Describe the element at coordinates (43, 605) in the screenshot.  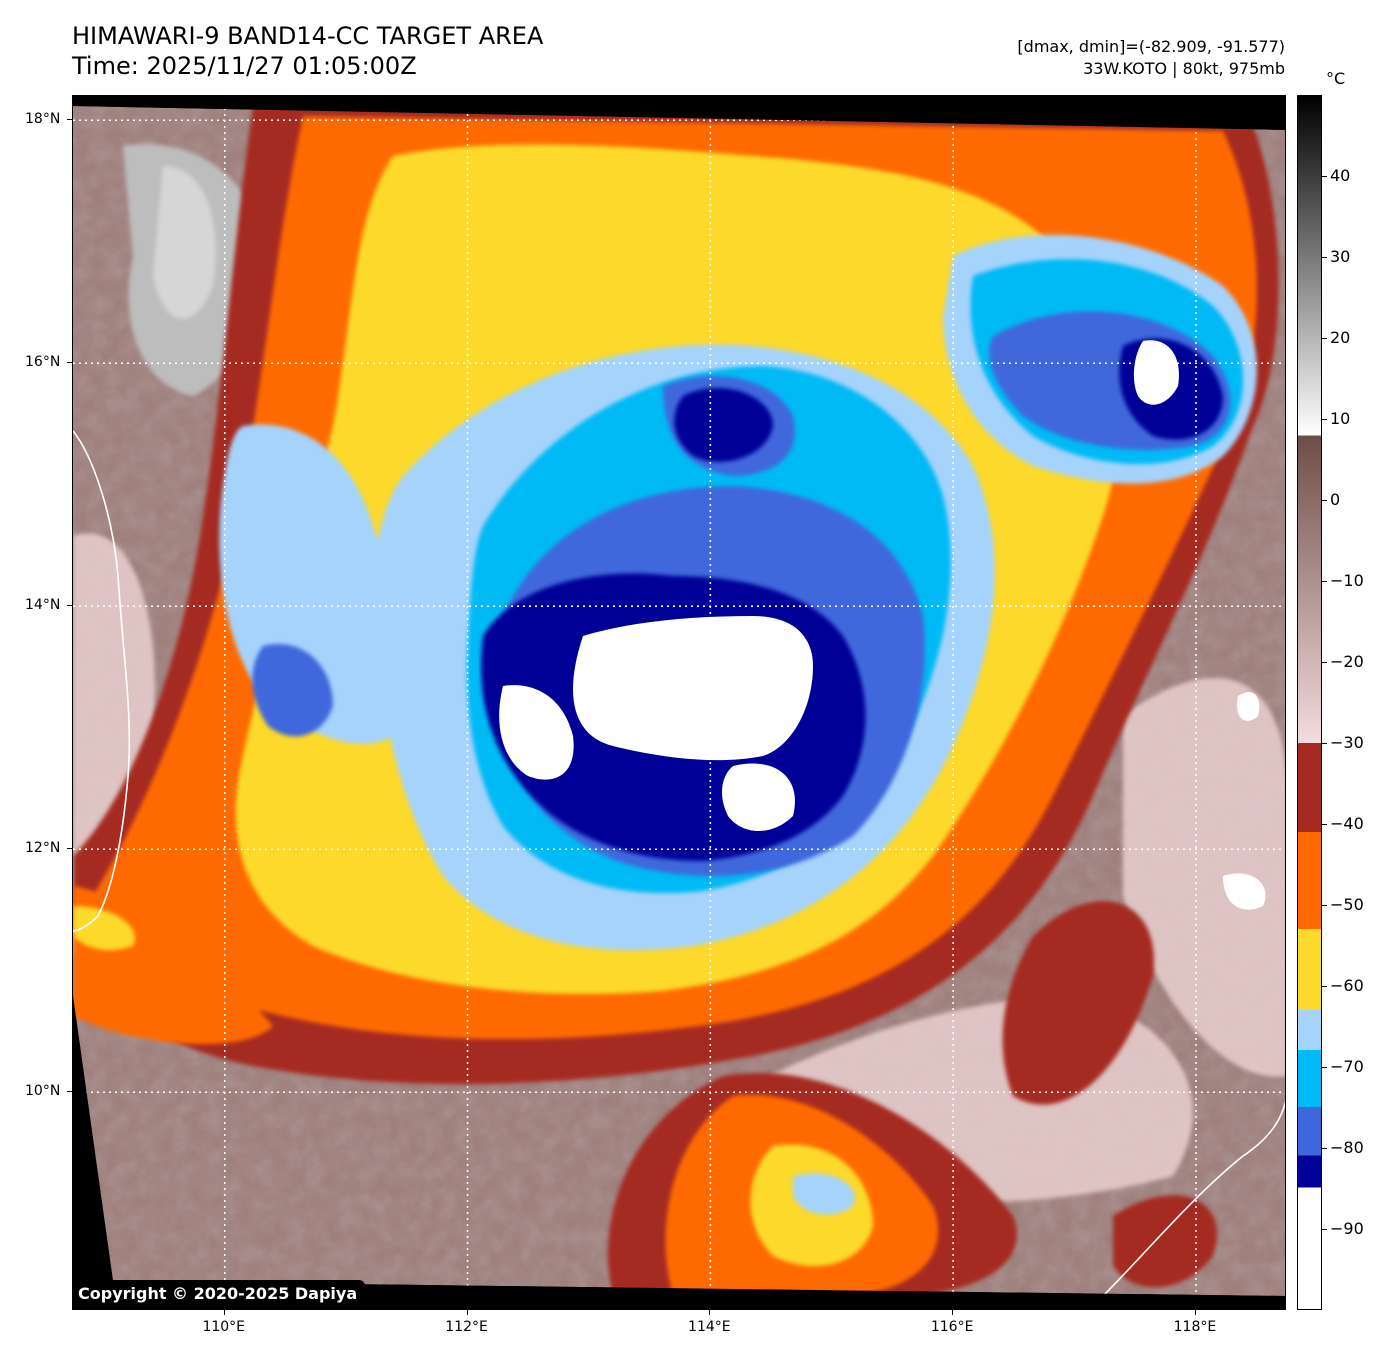
I see `lat-label: 14°N` at that location.